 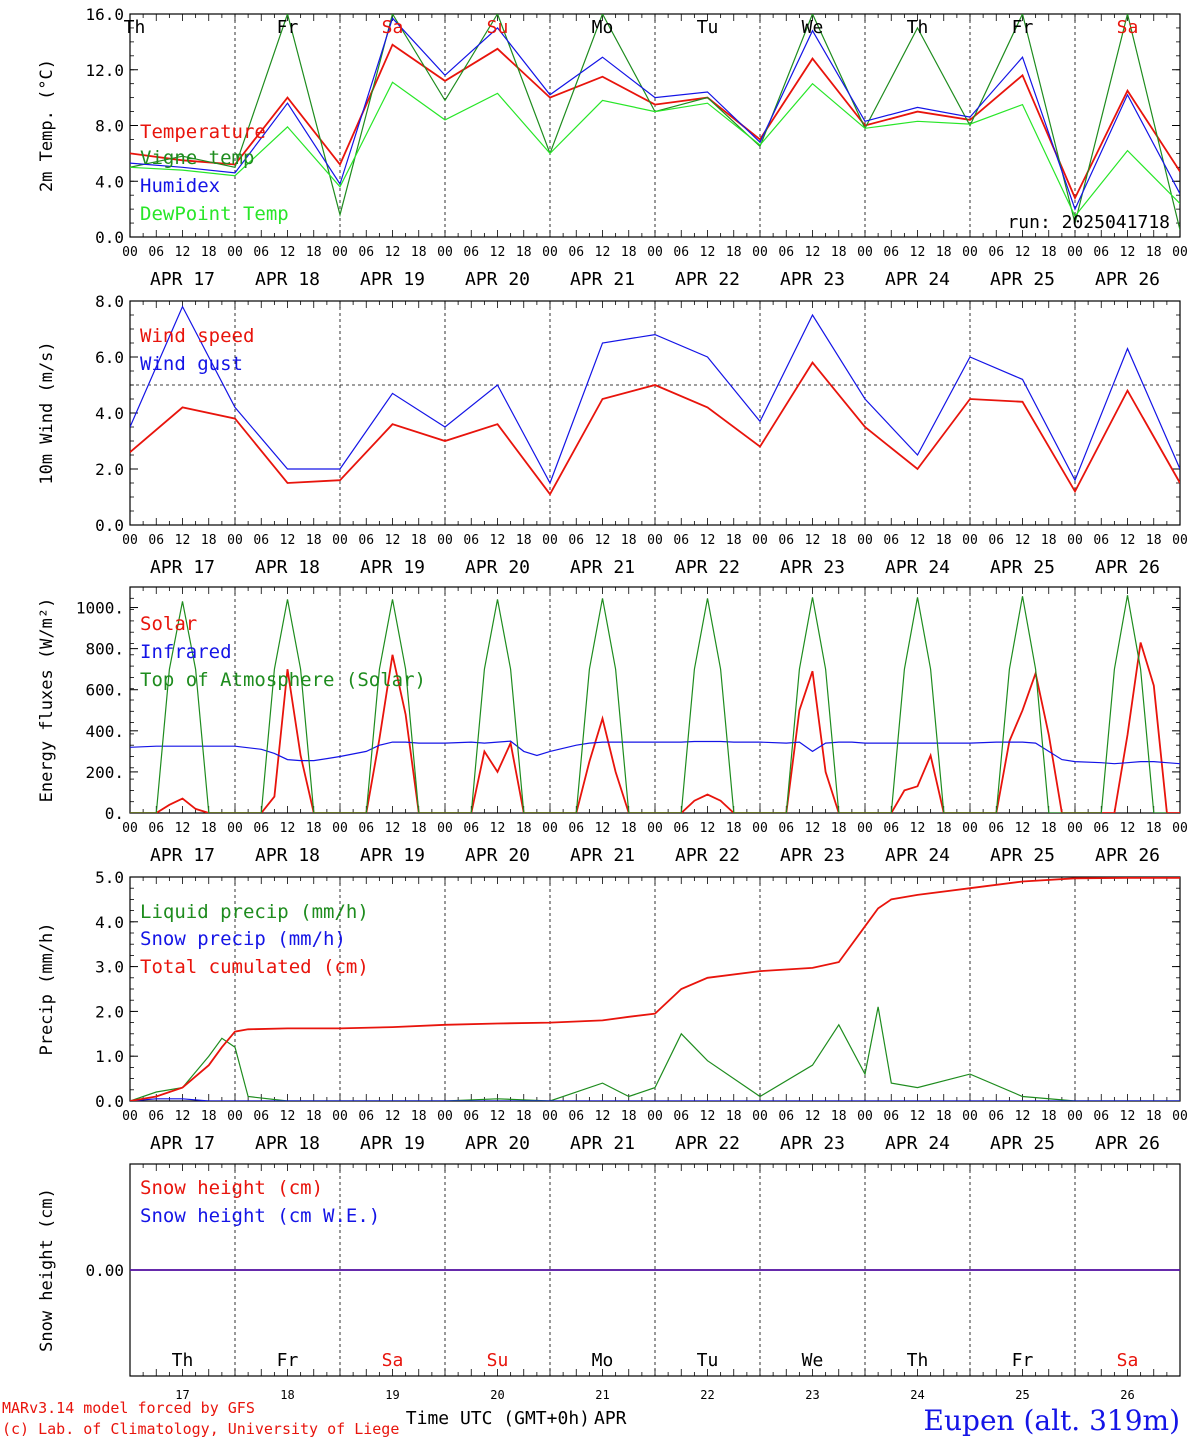 I want to click on y-tick-label: 2.0, so click(x=109, y=469).